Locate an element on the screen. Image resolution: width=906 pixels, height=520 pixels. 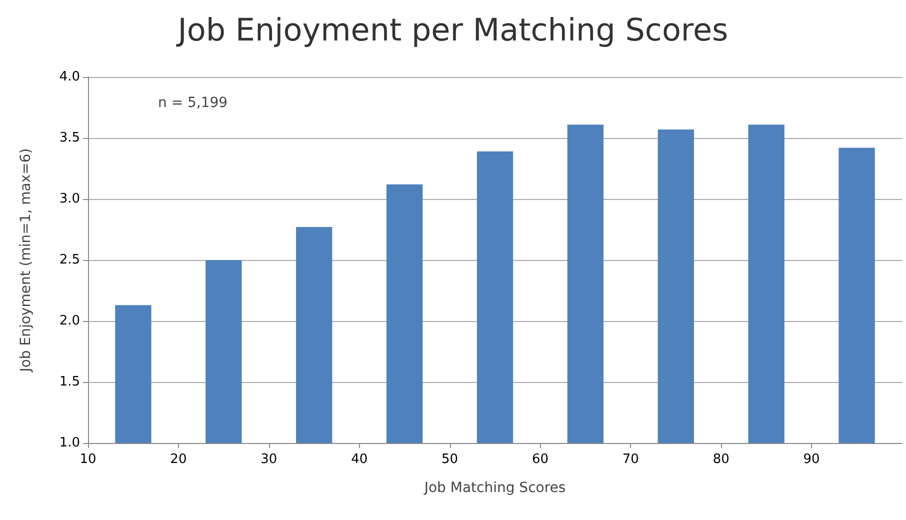
y-tick-label: 3.5 is located at coordinates (69, 138).